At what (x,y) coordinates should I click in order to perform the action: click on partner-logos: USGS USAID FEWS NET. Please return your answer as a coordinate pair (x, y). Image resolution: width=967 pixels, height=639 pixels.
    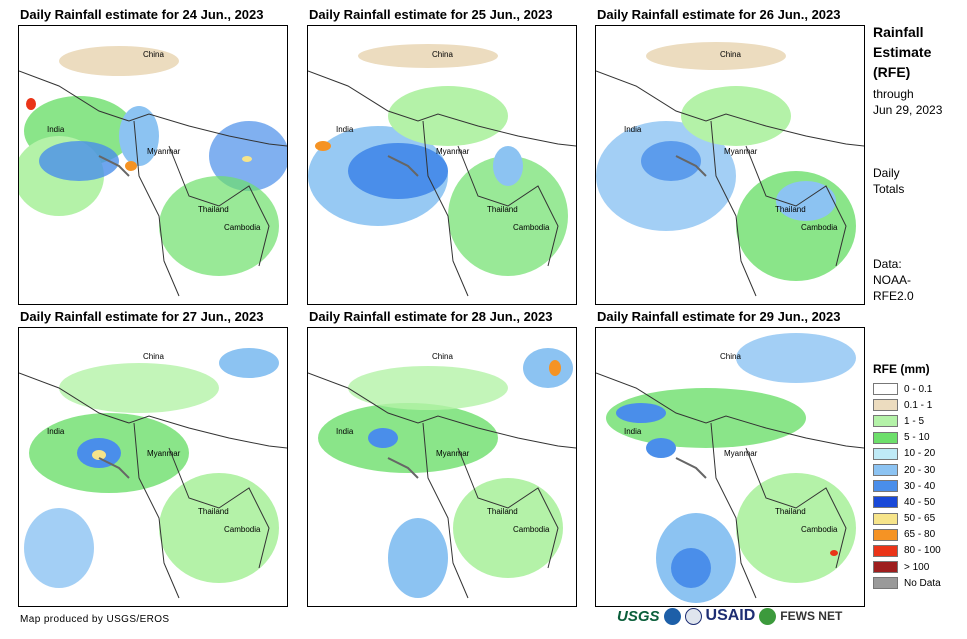
    Looking at the image, I should click on (729, 616).